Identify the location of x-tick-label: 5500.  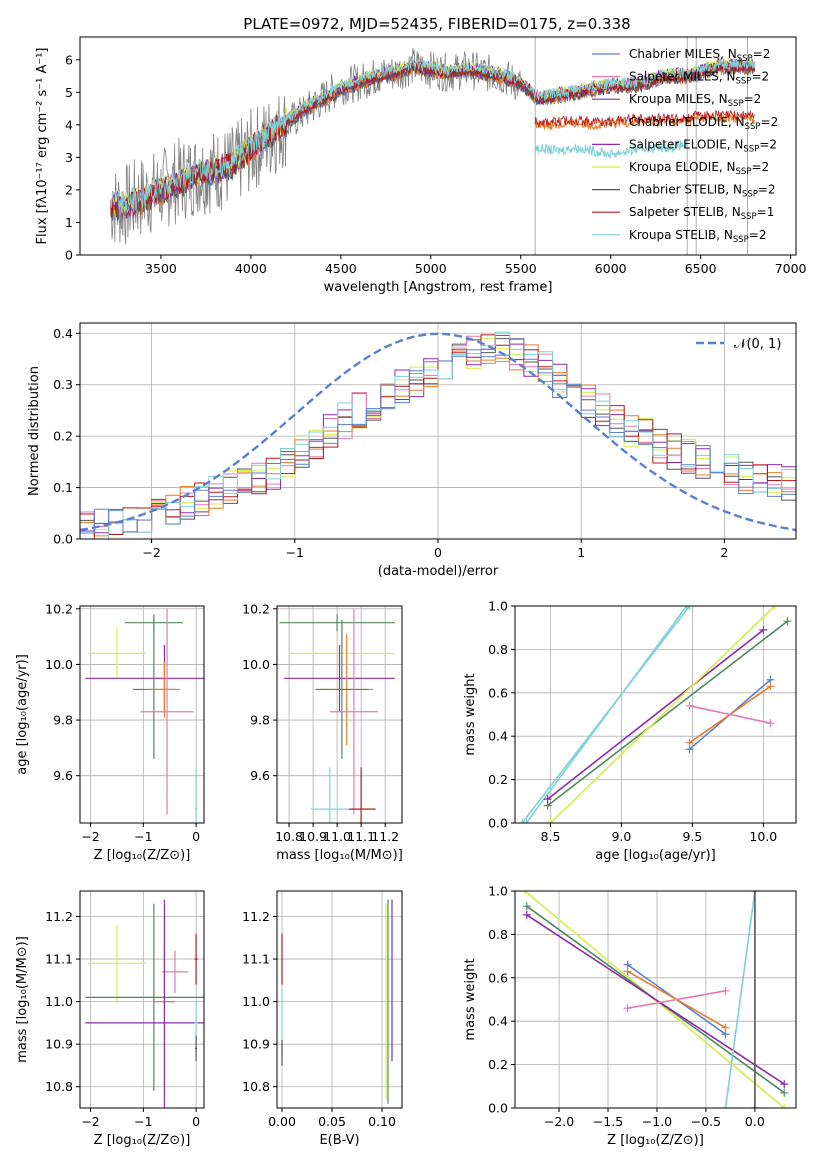
(521, 268).